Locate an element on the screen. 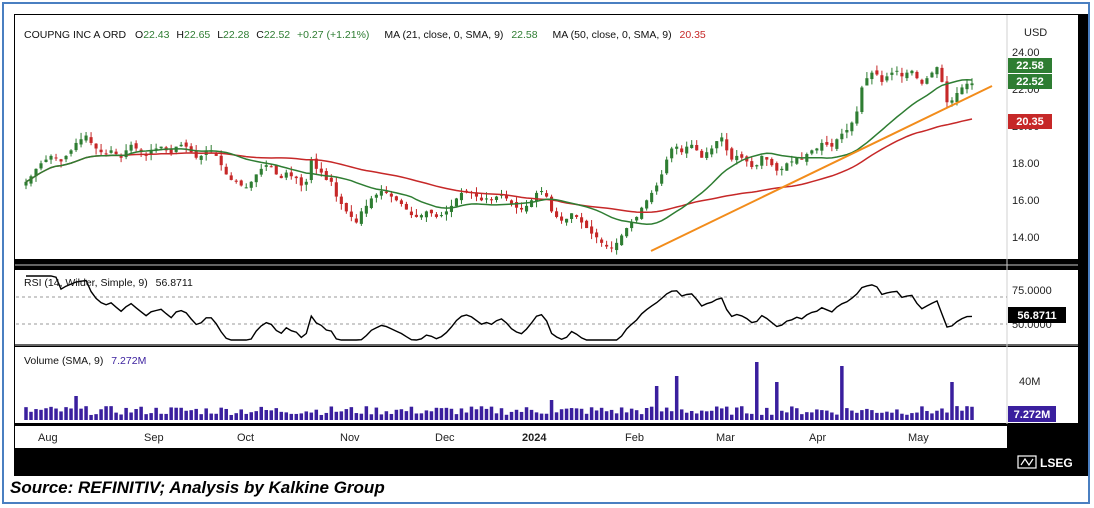 The height and width of the screenshot is (508, 1094). y-tick: 16.00 is located at coordinates (1026, 201).